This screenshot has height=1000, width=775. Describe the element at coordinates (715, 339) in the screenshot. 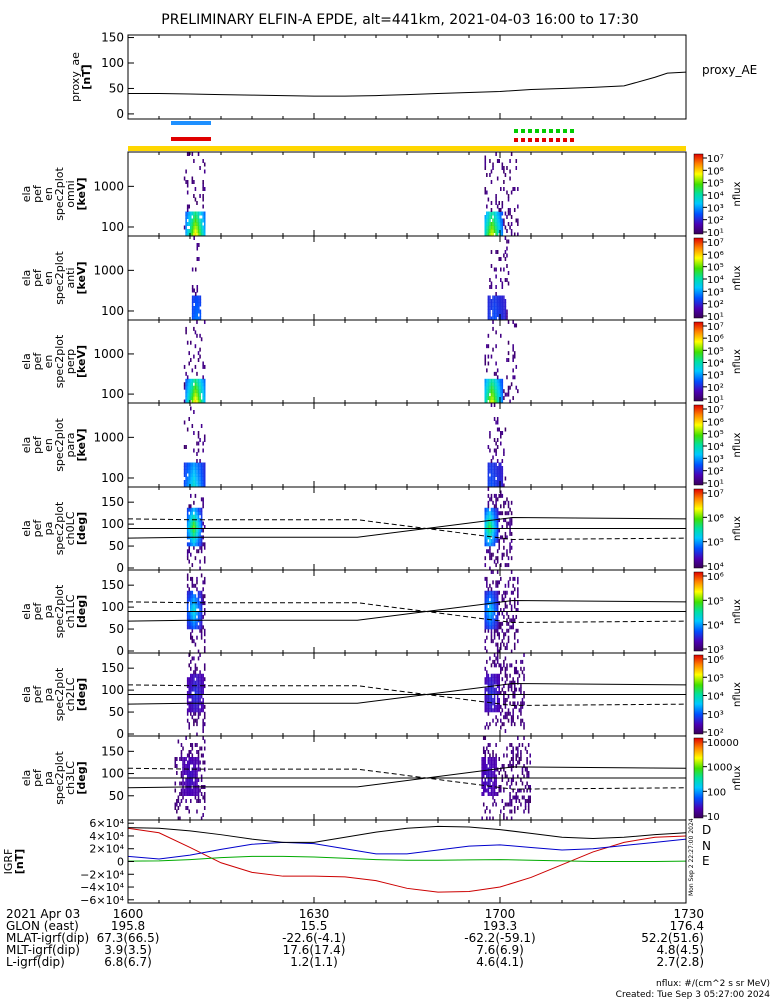

I see `panel-ela-pef-en-spec2plot-perp-colorbar-label: 10⁶` at that location.